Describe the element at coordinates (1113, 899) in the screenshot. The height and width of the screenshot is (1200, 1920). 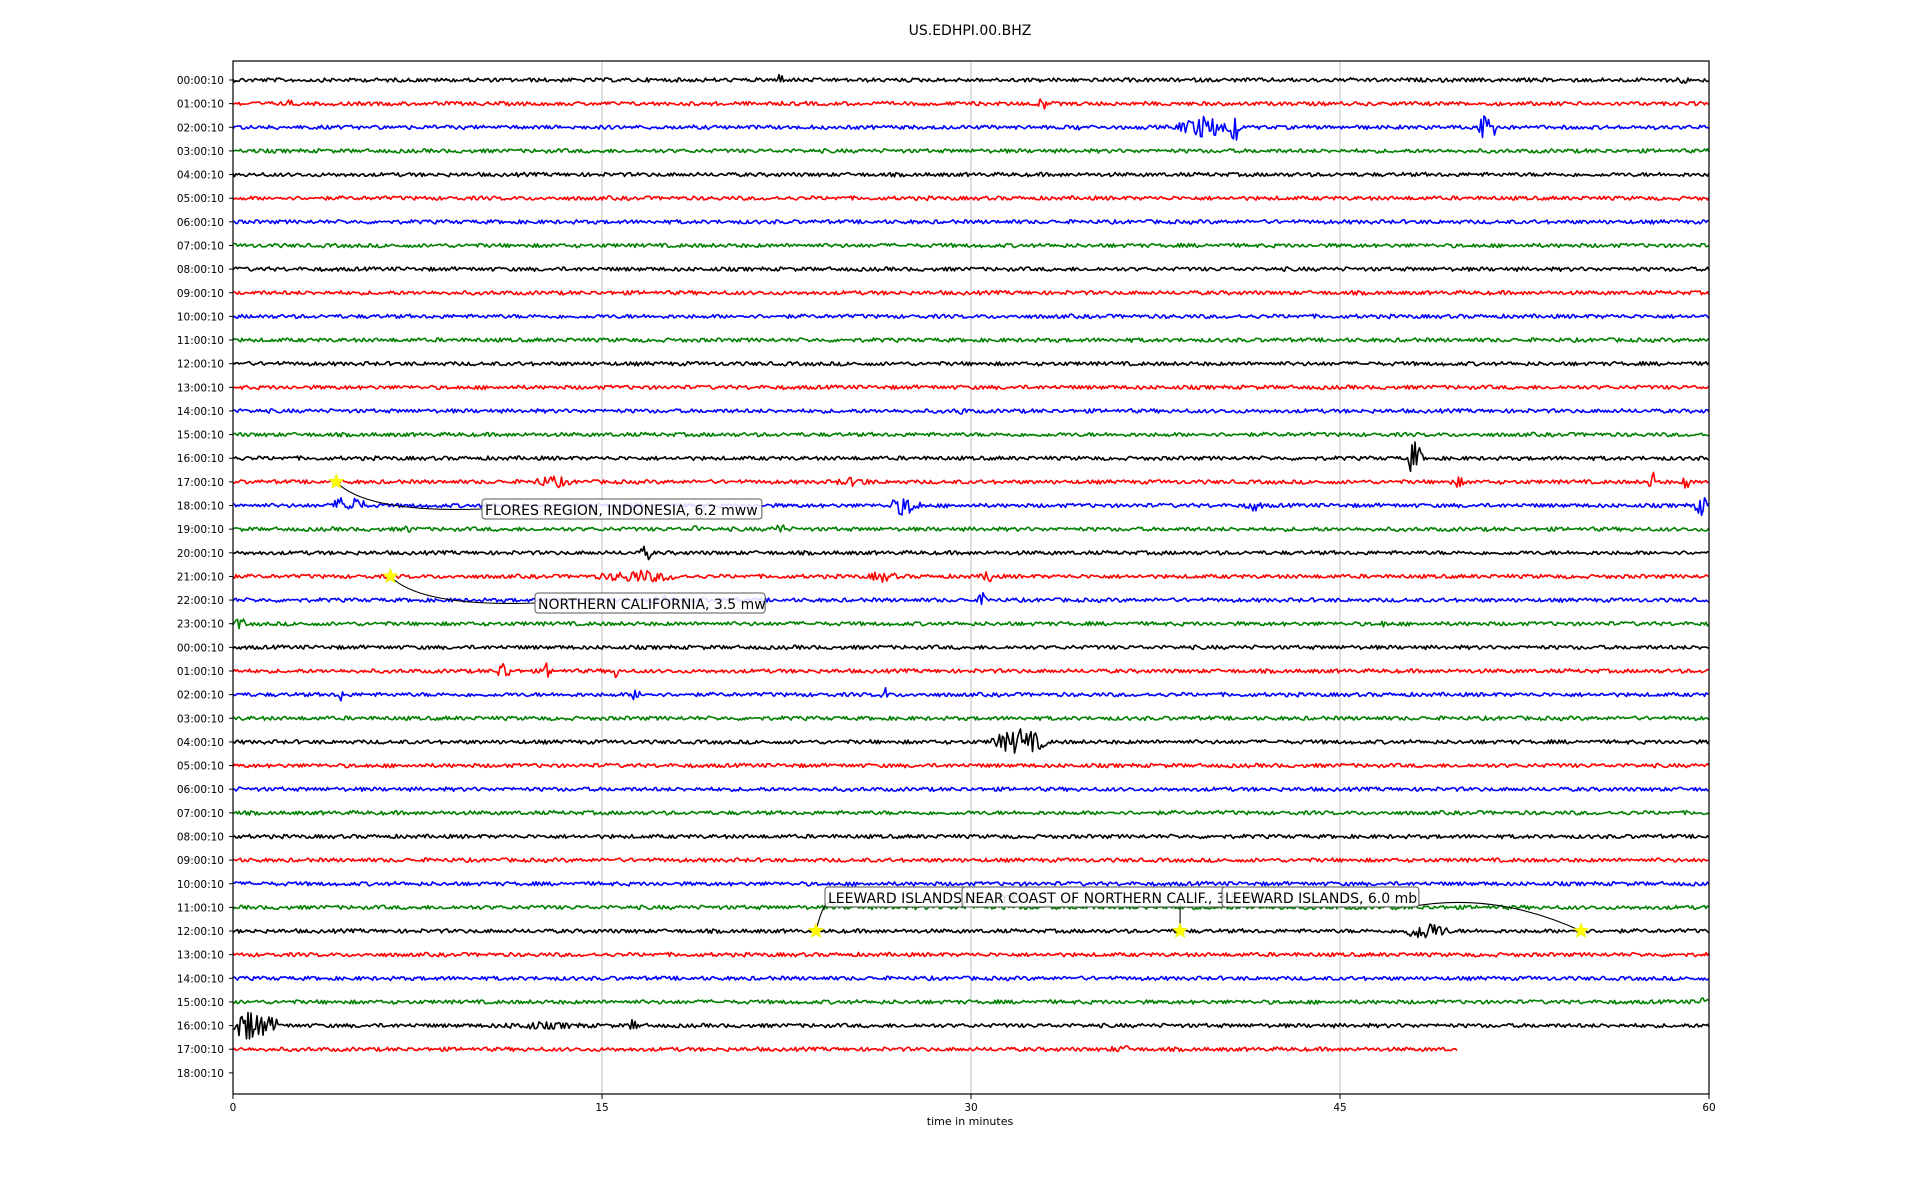
I see `event-label-3: NEAR COAST OF NORTHERN CALIF., 3.5 ml` at that location.